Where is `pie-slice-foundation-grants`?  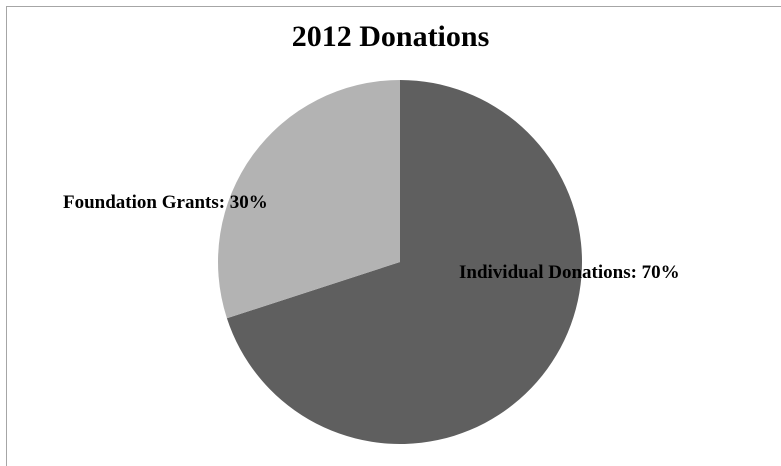 pie-slice-foundation-grants is located at coordinates (309, 199).